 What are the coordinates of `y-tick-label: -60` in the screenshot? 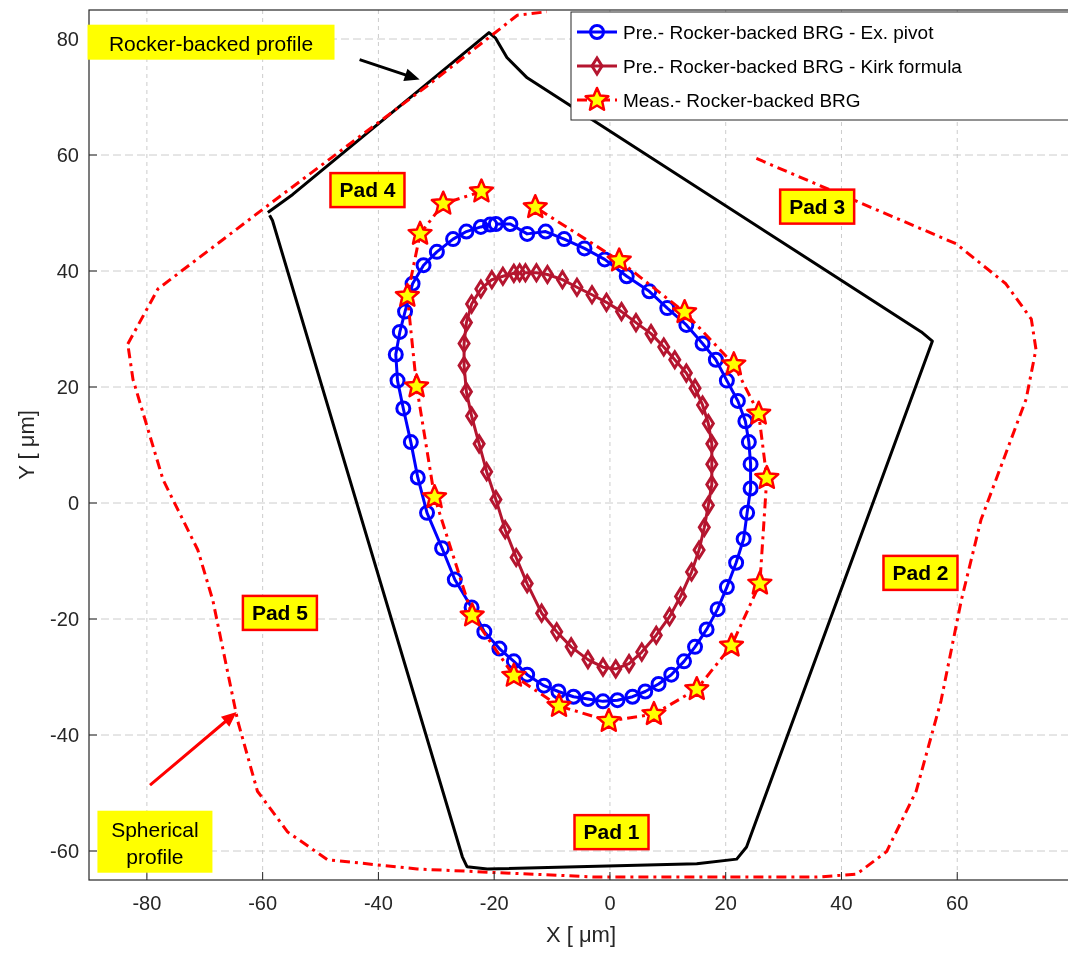 It's located at (64, 851).